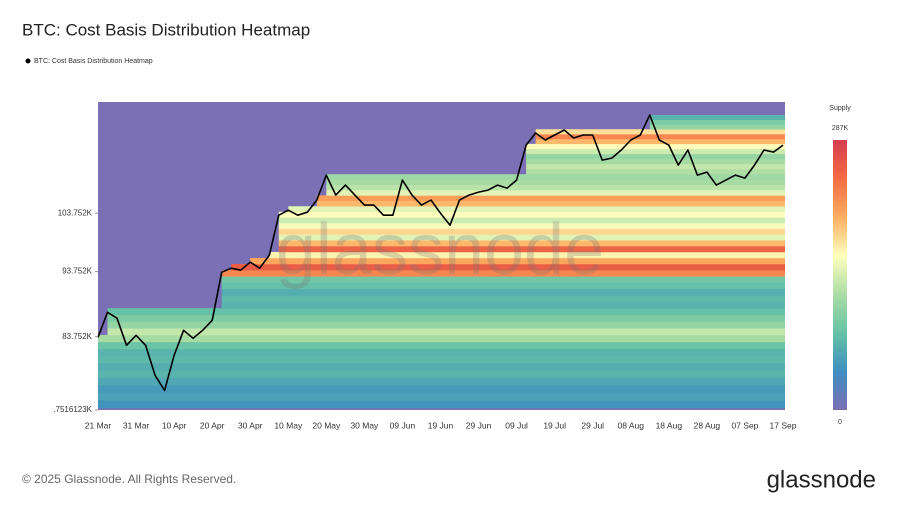 This screenshot has height=506, width=900. I want to click on x-tick-label: 10 May, so click(288, 425).